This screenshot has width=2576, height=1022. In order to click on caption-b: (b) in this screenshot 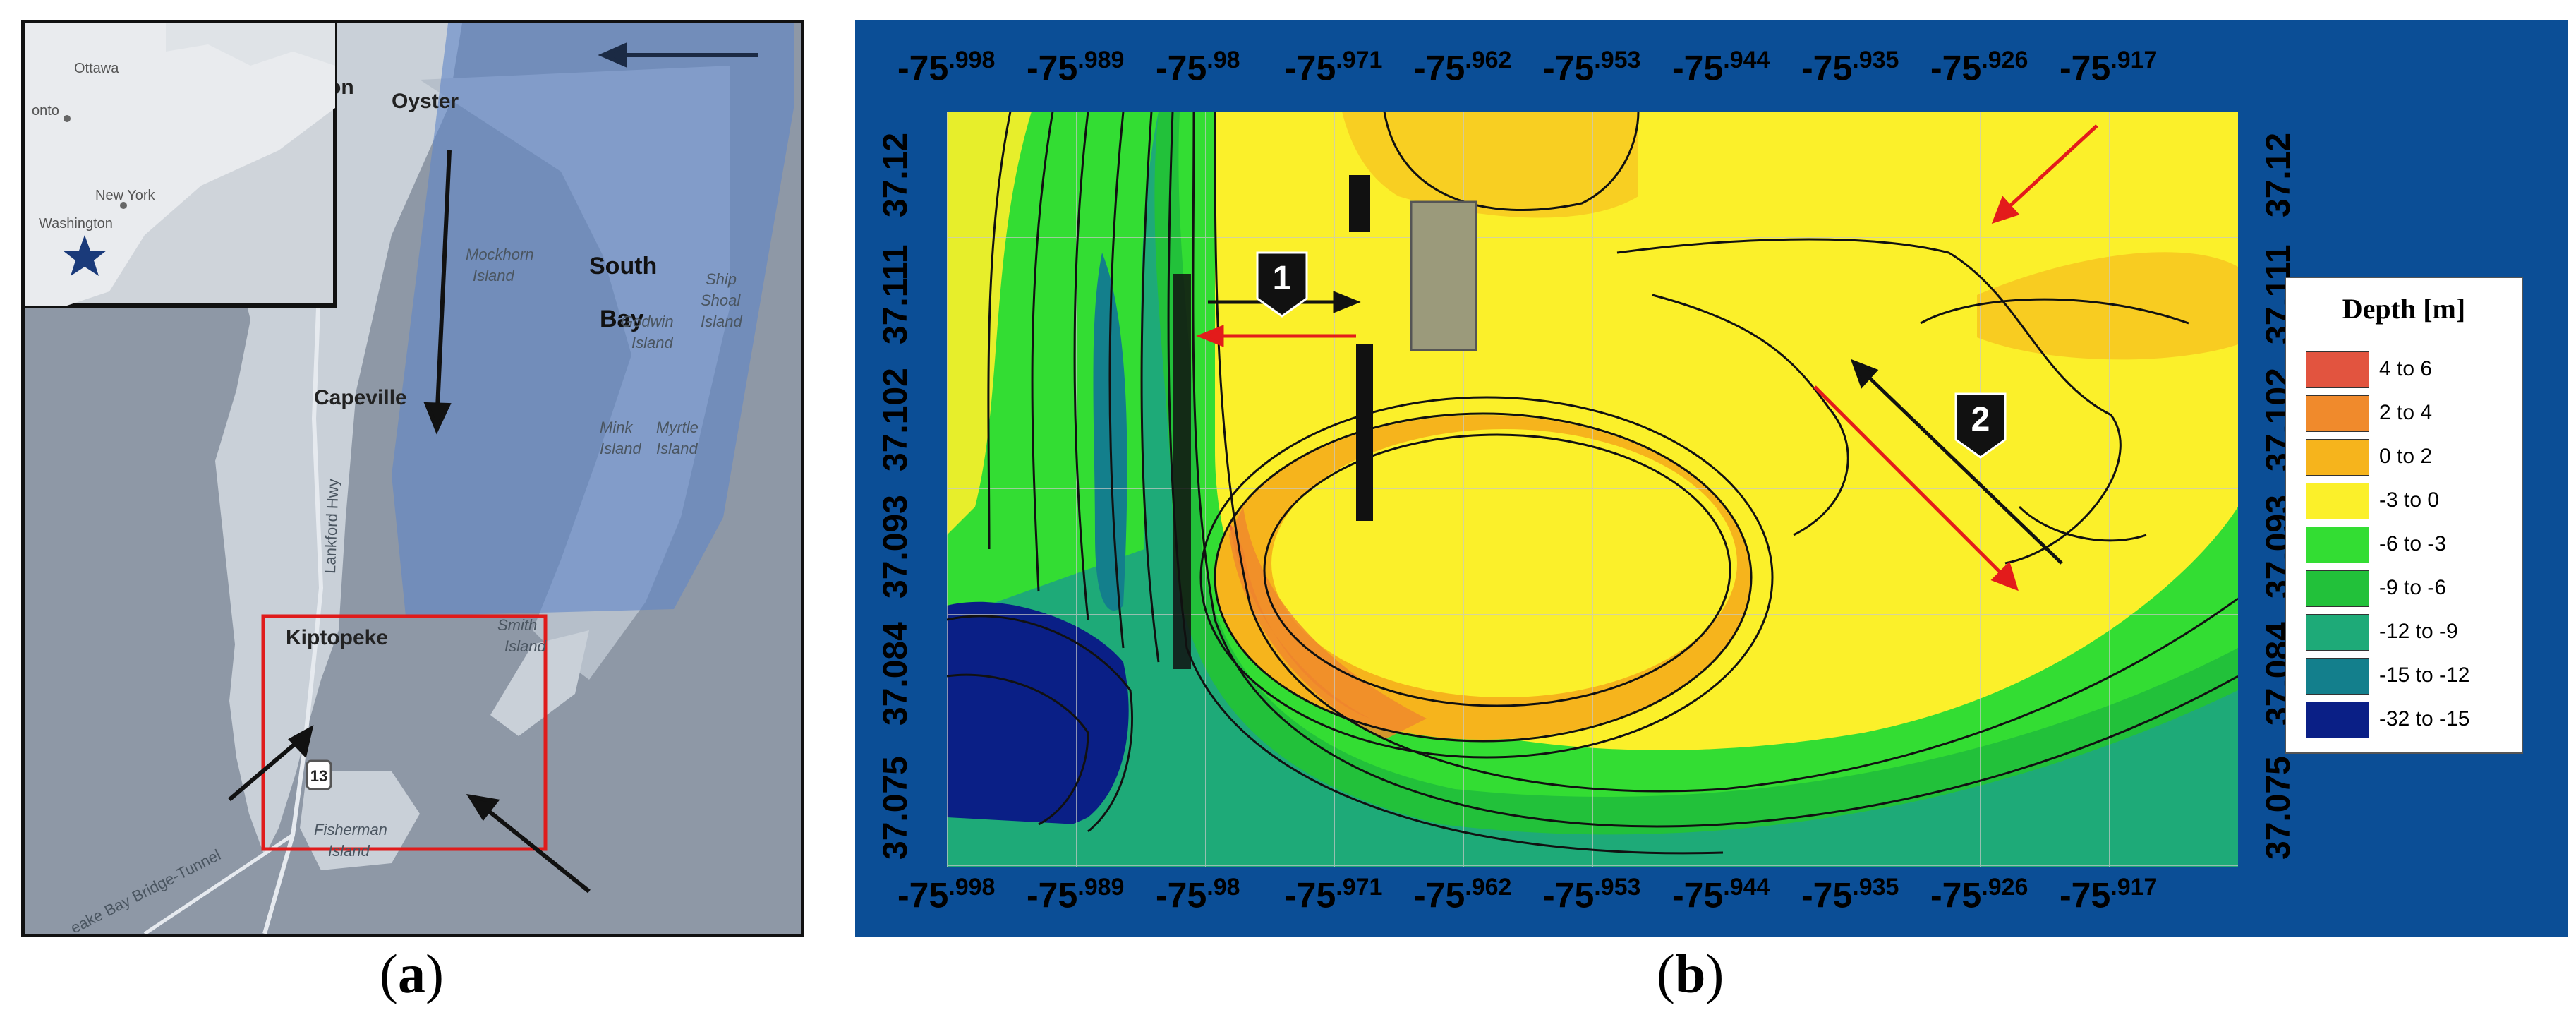, I will do `click(1690, 973)`.